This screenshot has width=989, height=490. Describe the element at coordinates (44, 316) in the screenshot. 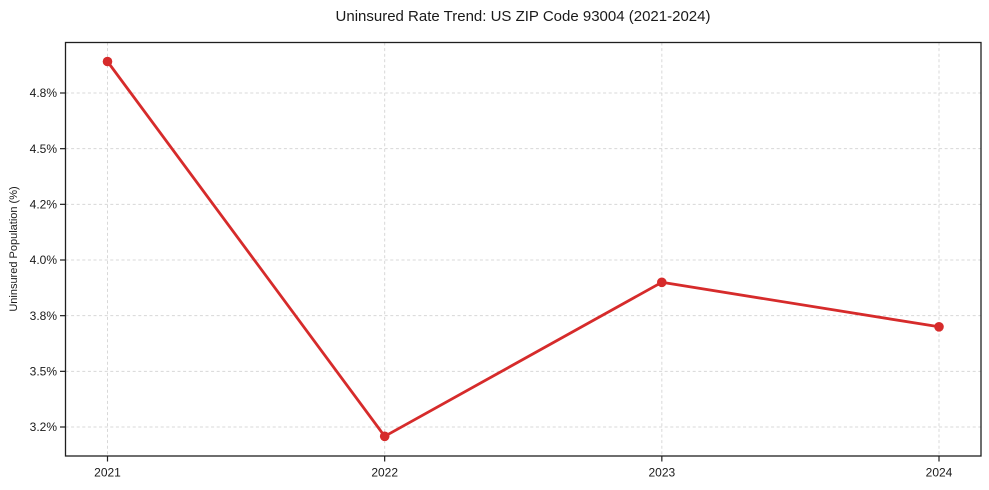

I see `y-tick-label: 3.8%` at that location.